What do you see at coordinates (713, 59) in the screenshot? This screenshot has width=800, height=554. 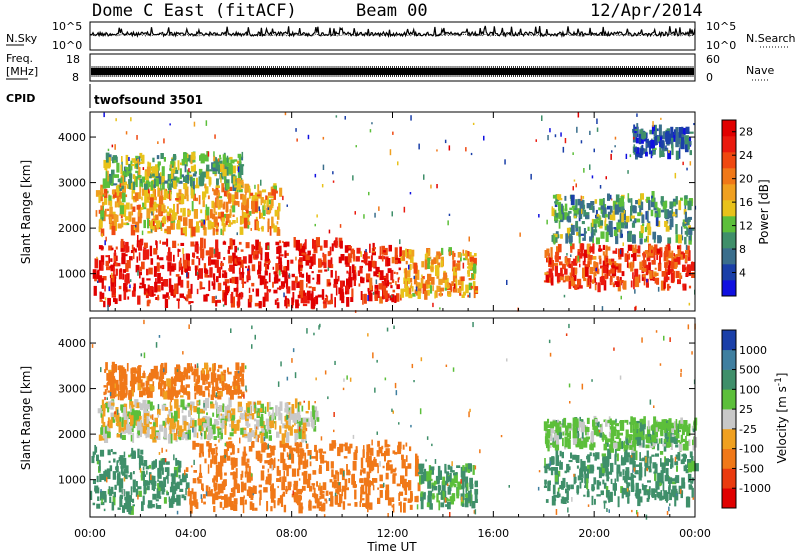 I see `nave-right-tick-top: 60` at bounding box center [713, 59].